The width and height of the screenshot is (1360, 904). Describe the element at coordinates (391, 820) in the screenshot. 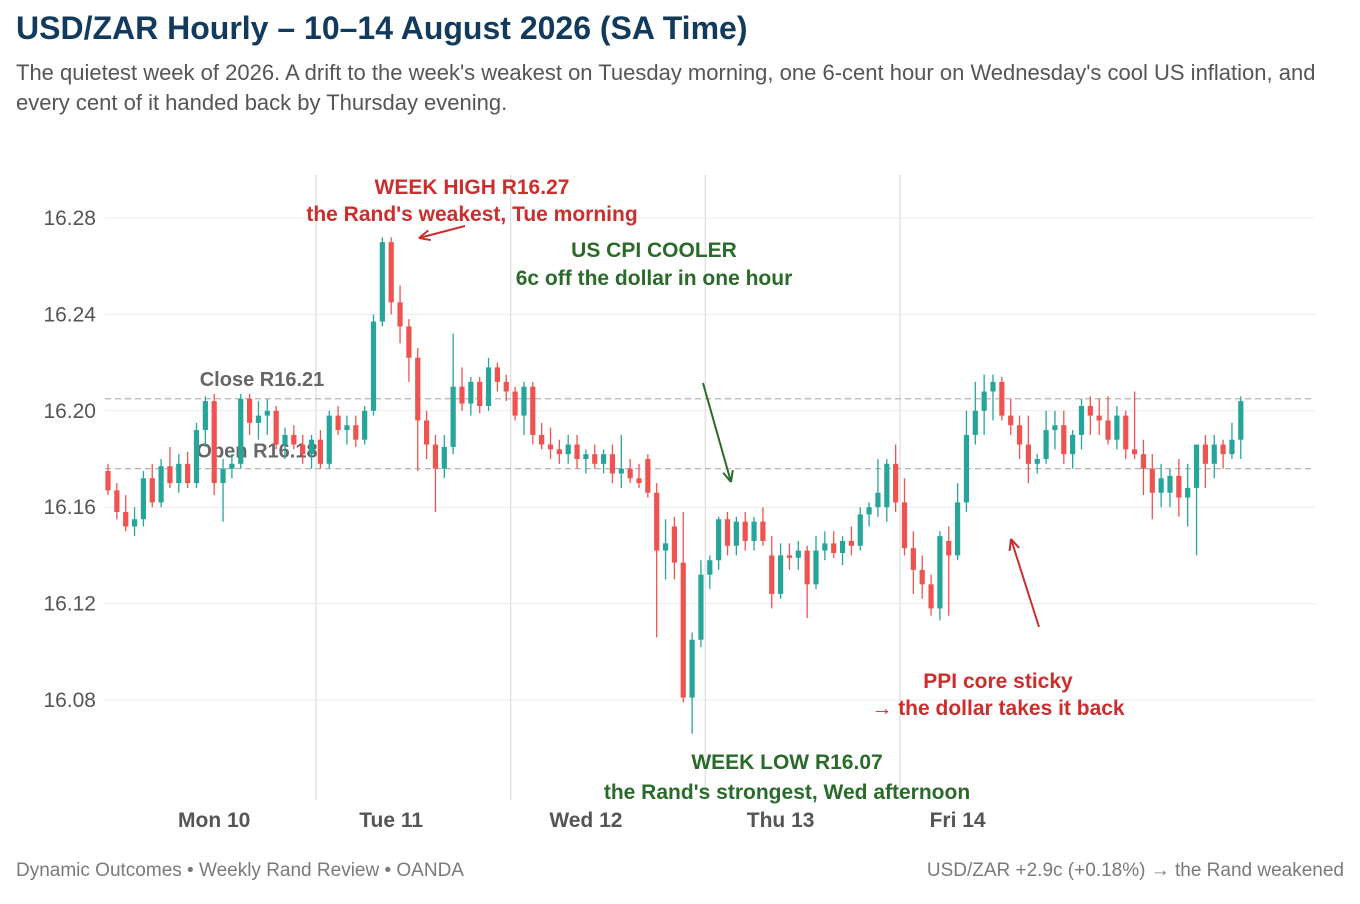

I see `xtick-label-1: Tue 11` at that location.